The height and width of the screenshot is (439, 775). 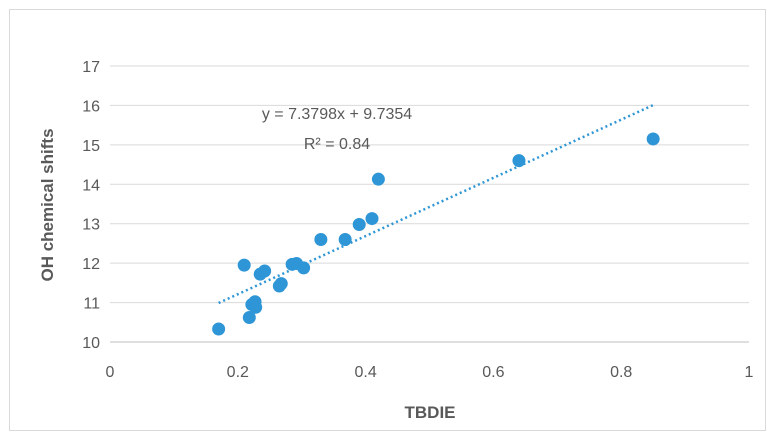 What do you see at coordinates (91, 225) in the screenshot?
I see `y-tick-label: 13` at bounding box center [91, 225].